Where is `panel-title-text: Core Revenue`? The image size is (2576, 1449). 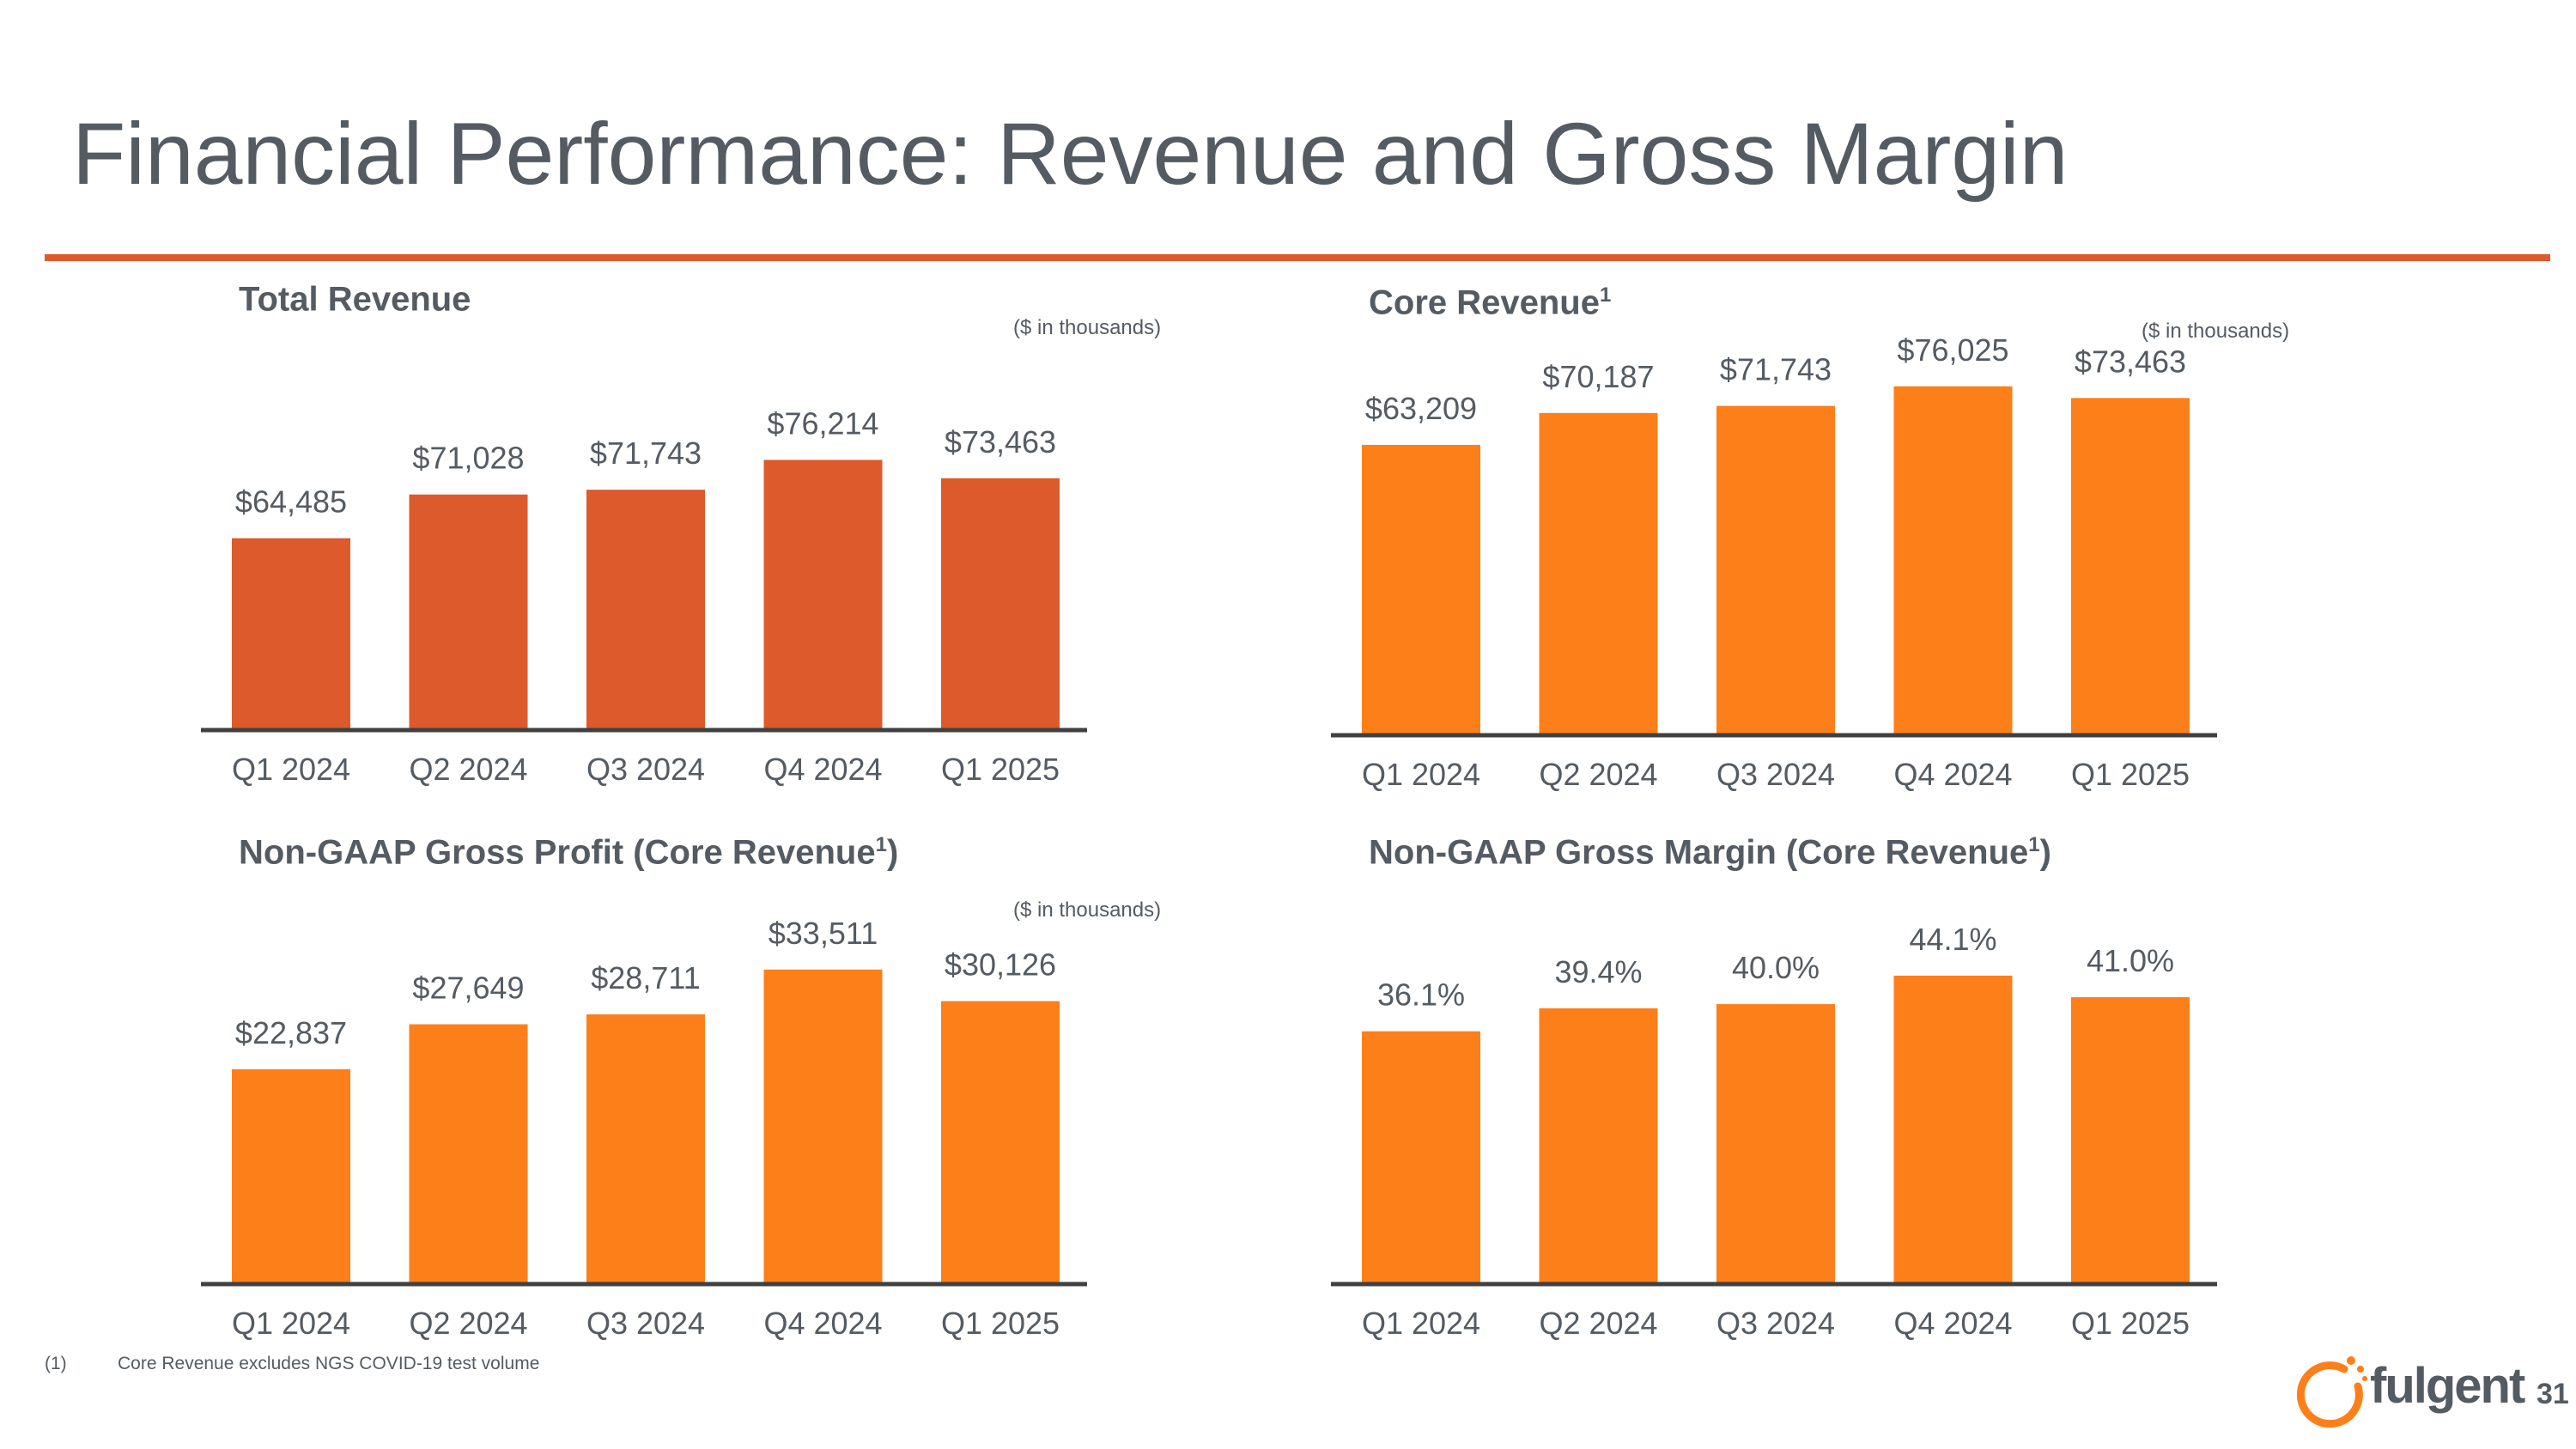
panel-title-text: Core Revenue is located at coordinates (1484, 302).